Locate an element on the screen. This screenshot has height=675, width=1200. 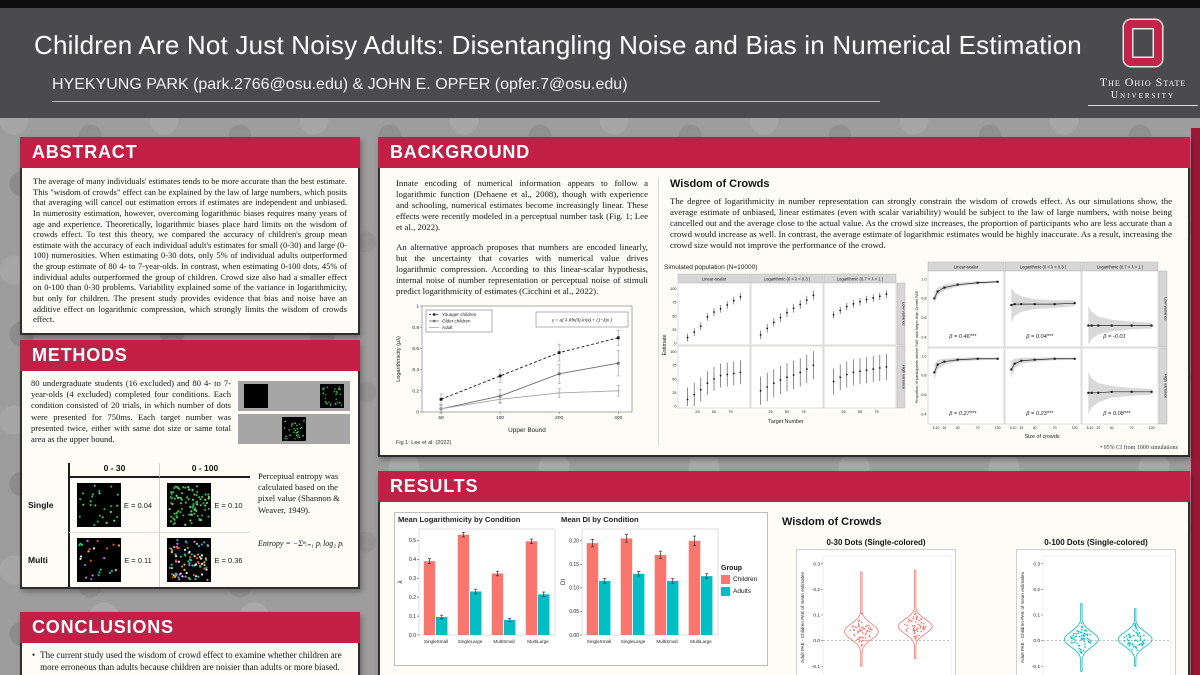
svg-text: Upper Bound is located at coordinates (527, 430).